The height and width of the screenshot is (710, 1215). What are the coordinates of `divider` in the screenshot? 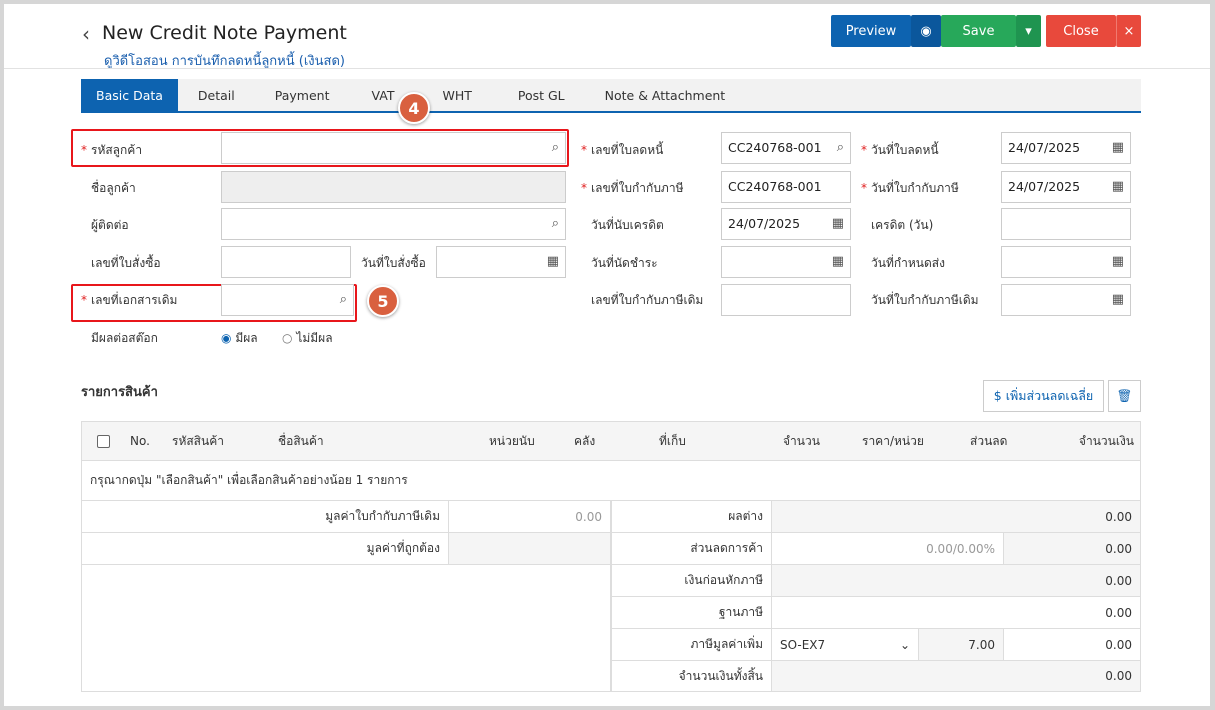 It's located at (607, 68).